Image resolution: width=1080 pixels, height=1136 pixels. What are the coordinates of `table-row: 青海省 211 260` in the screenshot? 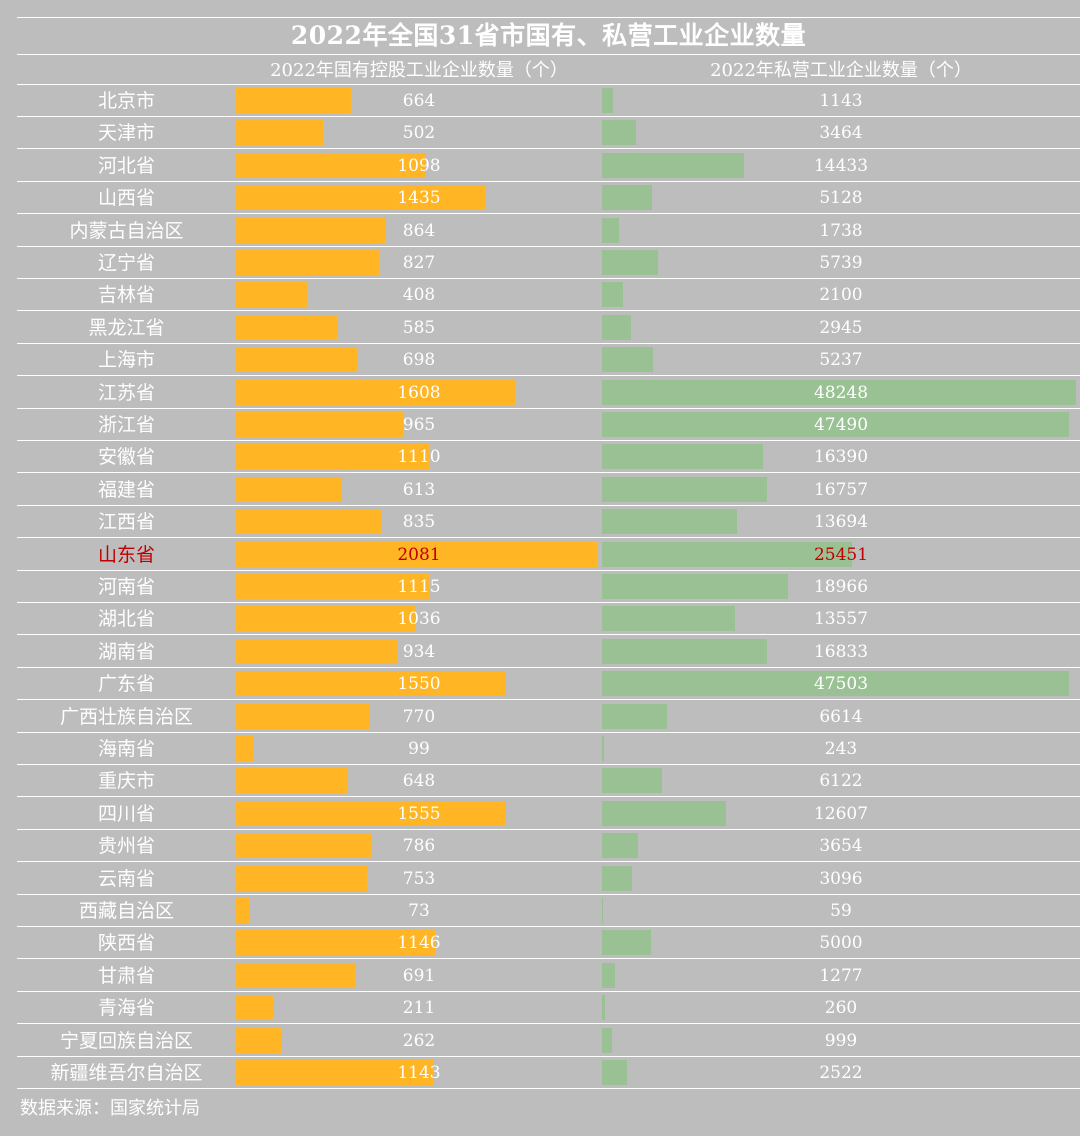 It's located at (548, 1008).